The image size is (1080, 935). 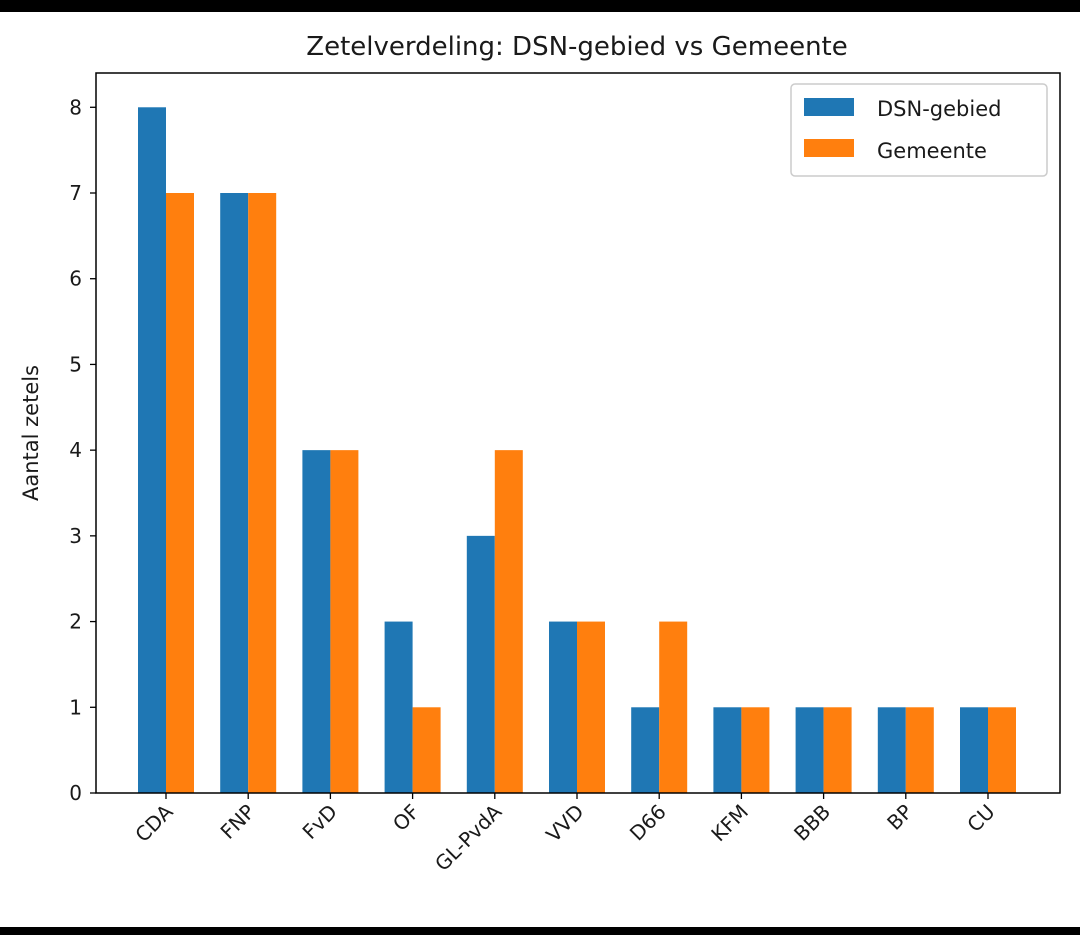 What do you see at coordinates (812, 823) in the screenshot?
I see `x-tick-label: BBB` at bounding box center [812, 823].